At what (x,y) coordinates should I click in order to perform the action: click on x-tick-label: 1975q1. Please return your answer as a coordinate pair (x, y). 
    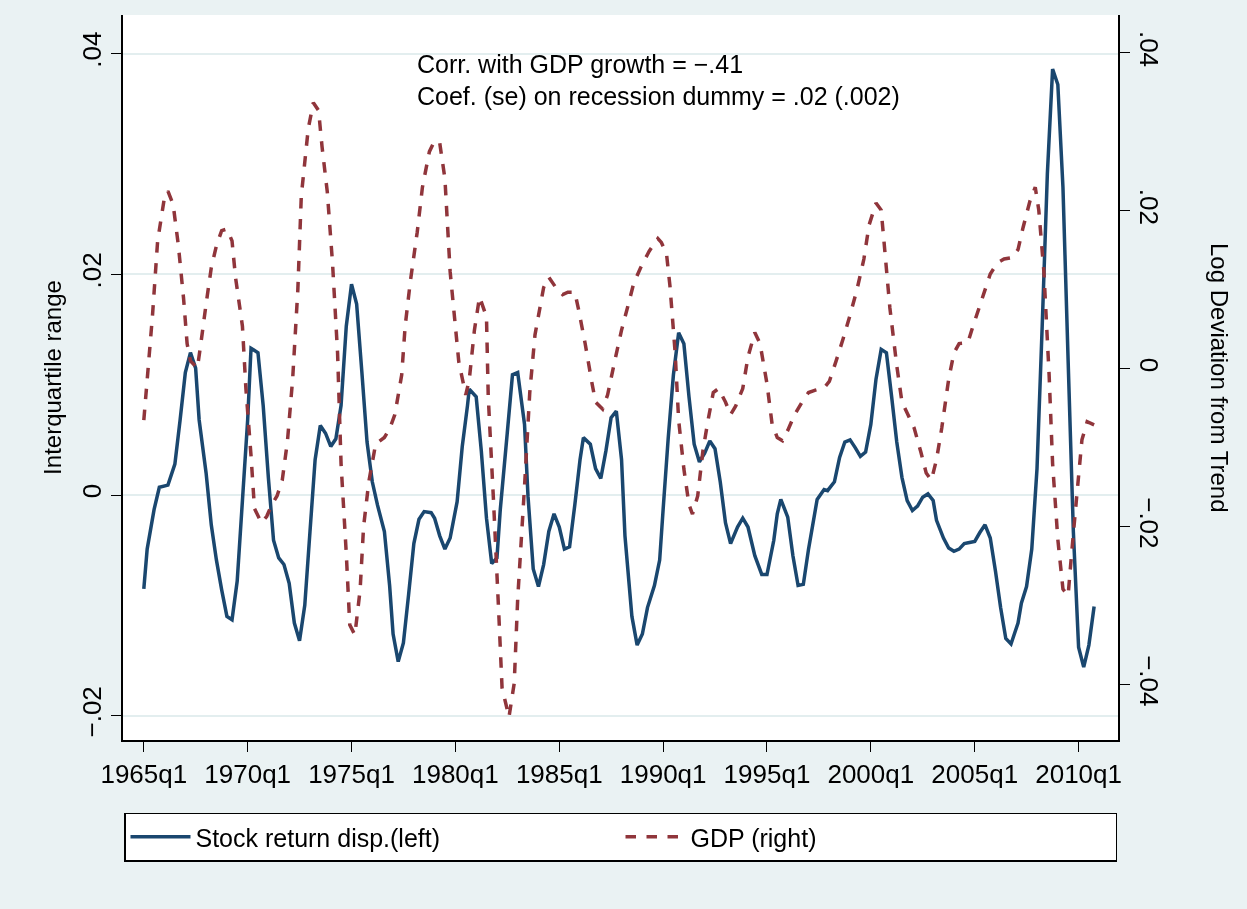
    Looking at the image, I should click on (351, 773).